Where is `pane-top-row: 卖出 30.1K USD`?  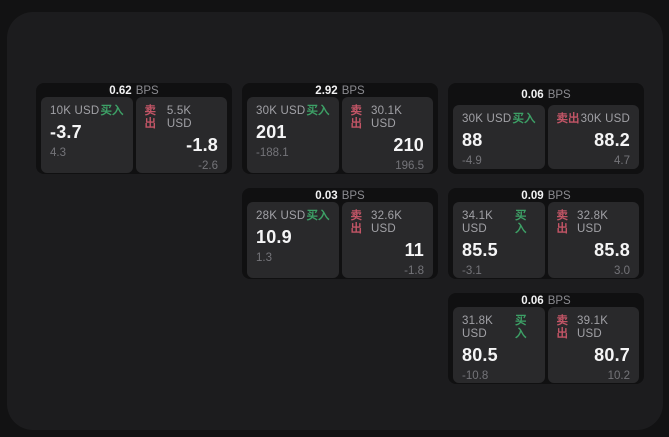 pane-top-row: 卖出 30.1K USD is located at coordinates (388, 118).